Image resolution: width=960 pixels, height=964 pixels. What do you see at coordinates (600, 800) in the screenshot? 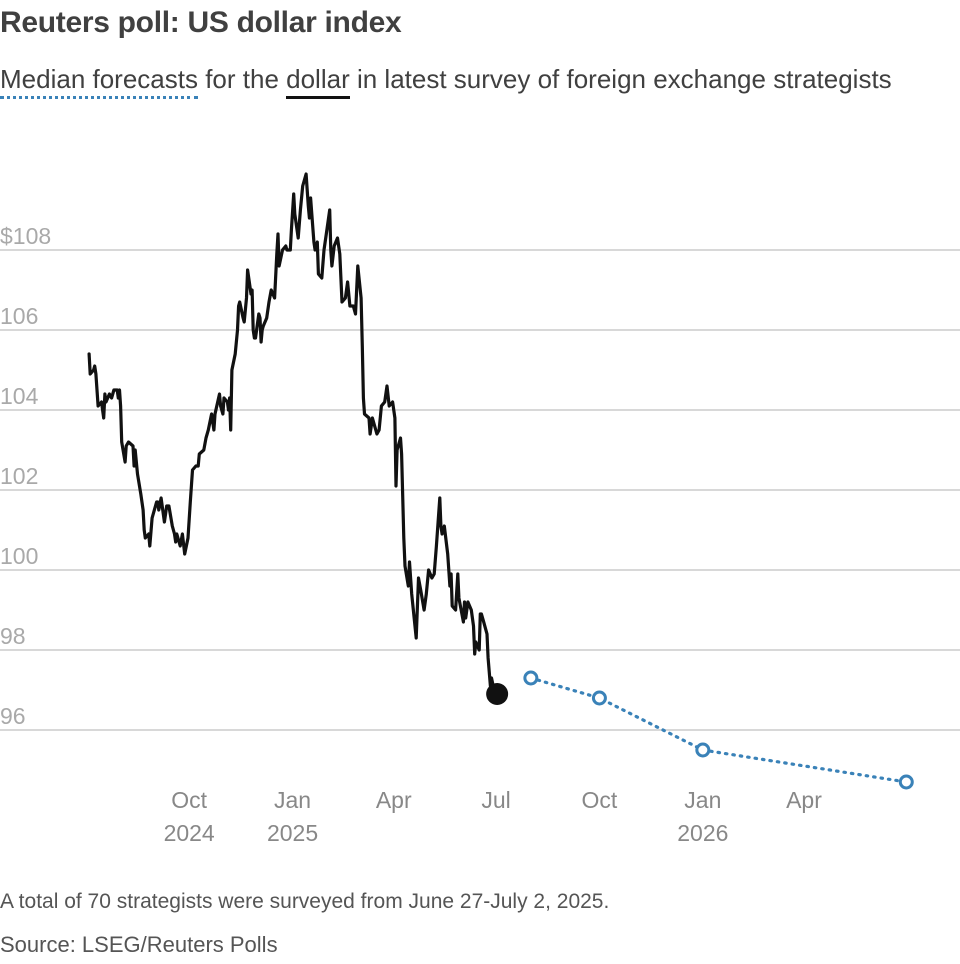
I see `x-tick-label-4: Oct` at bounding box center [600, 800].